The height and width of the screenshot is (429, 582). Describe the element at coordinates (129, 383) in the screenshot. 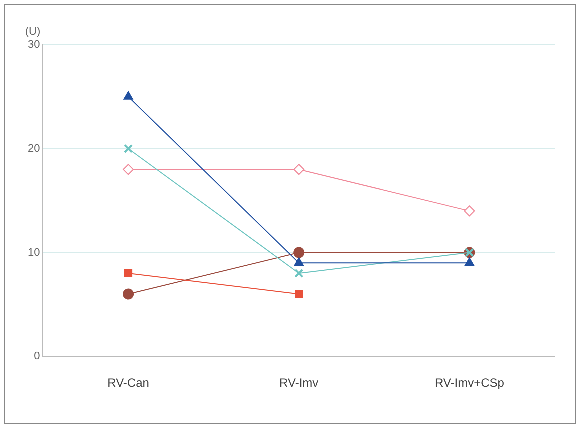

I see `x-tick-label: RV-Can` at that location.